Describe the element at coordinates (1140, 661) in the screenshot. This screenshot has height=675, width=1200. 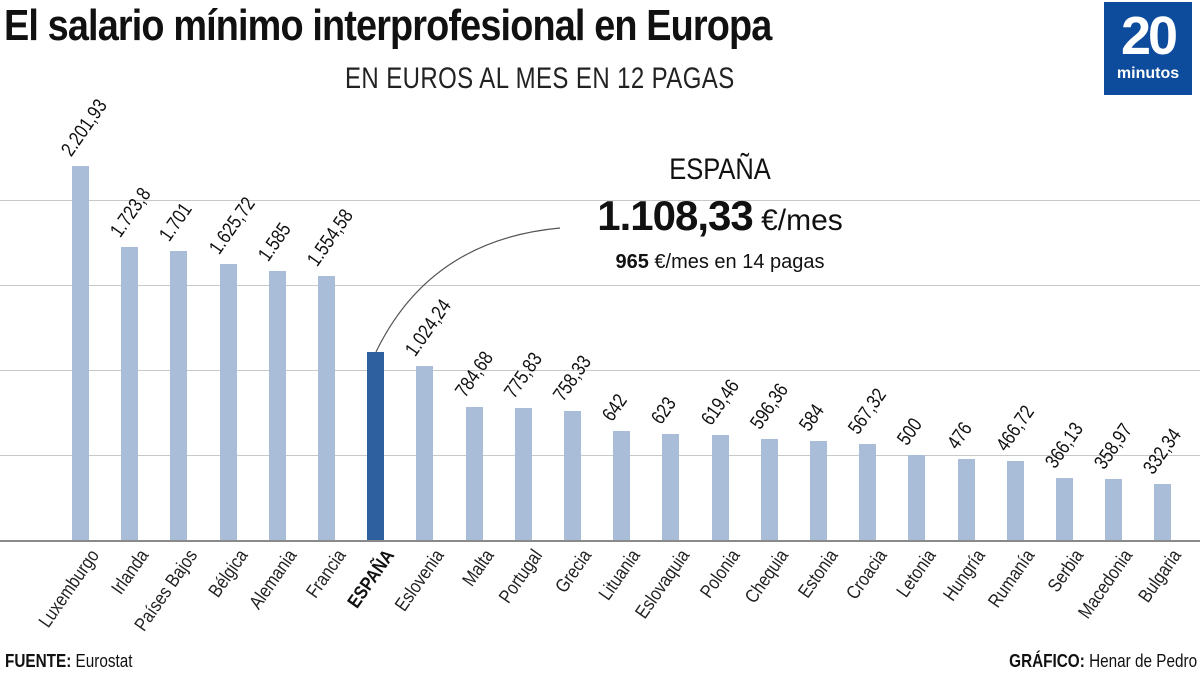
I see `credit-value: Henar de Pedro` at that location.